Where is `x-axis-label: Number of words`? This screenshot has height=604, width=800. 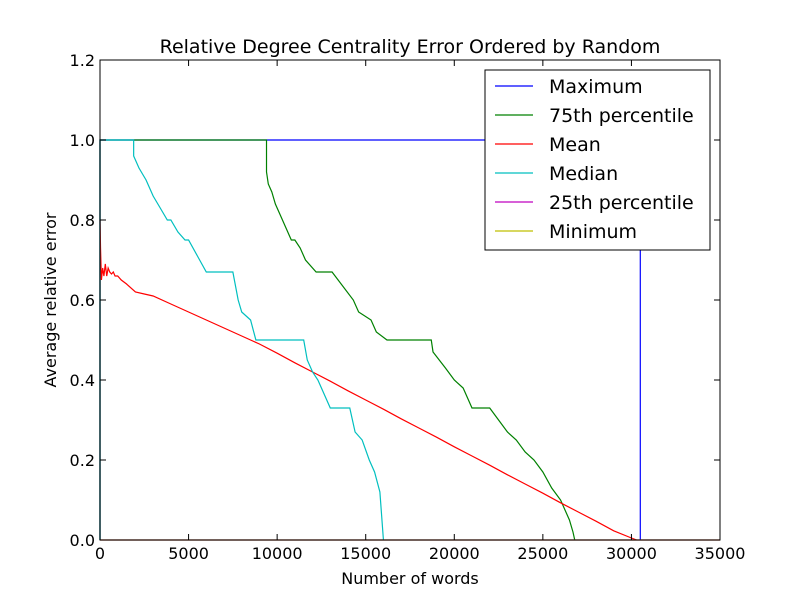 x-axis-label: Number of words is located at coordinates (410, 578).